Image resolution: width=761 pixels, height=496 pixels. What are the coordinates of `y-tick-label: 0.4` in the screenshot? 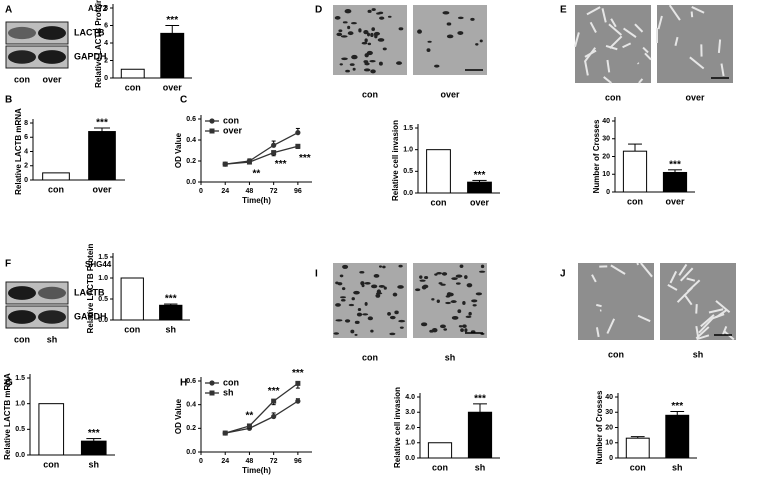 It's located at (191, 140).